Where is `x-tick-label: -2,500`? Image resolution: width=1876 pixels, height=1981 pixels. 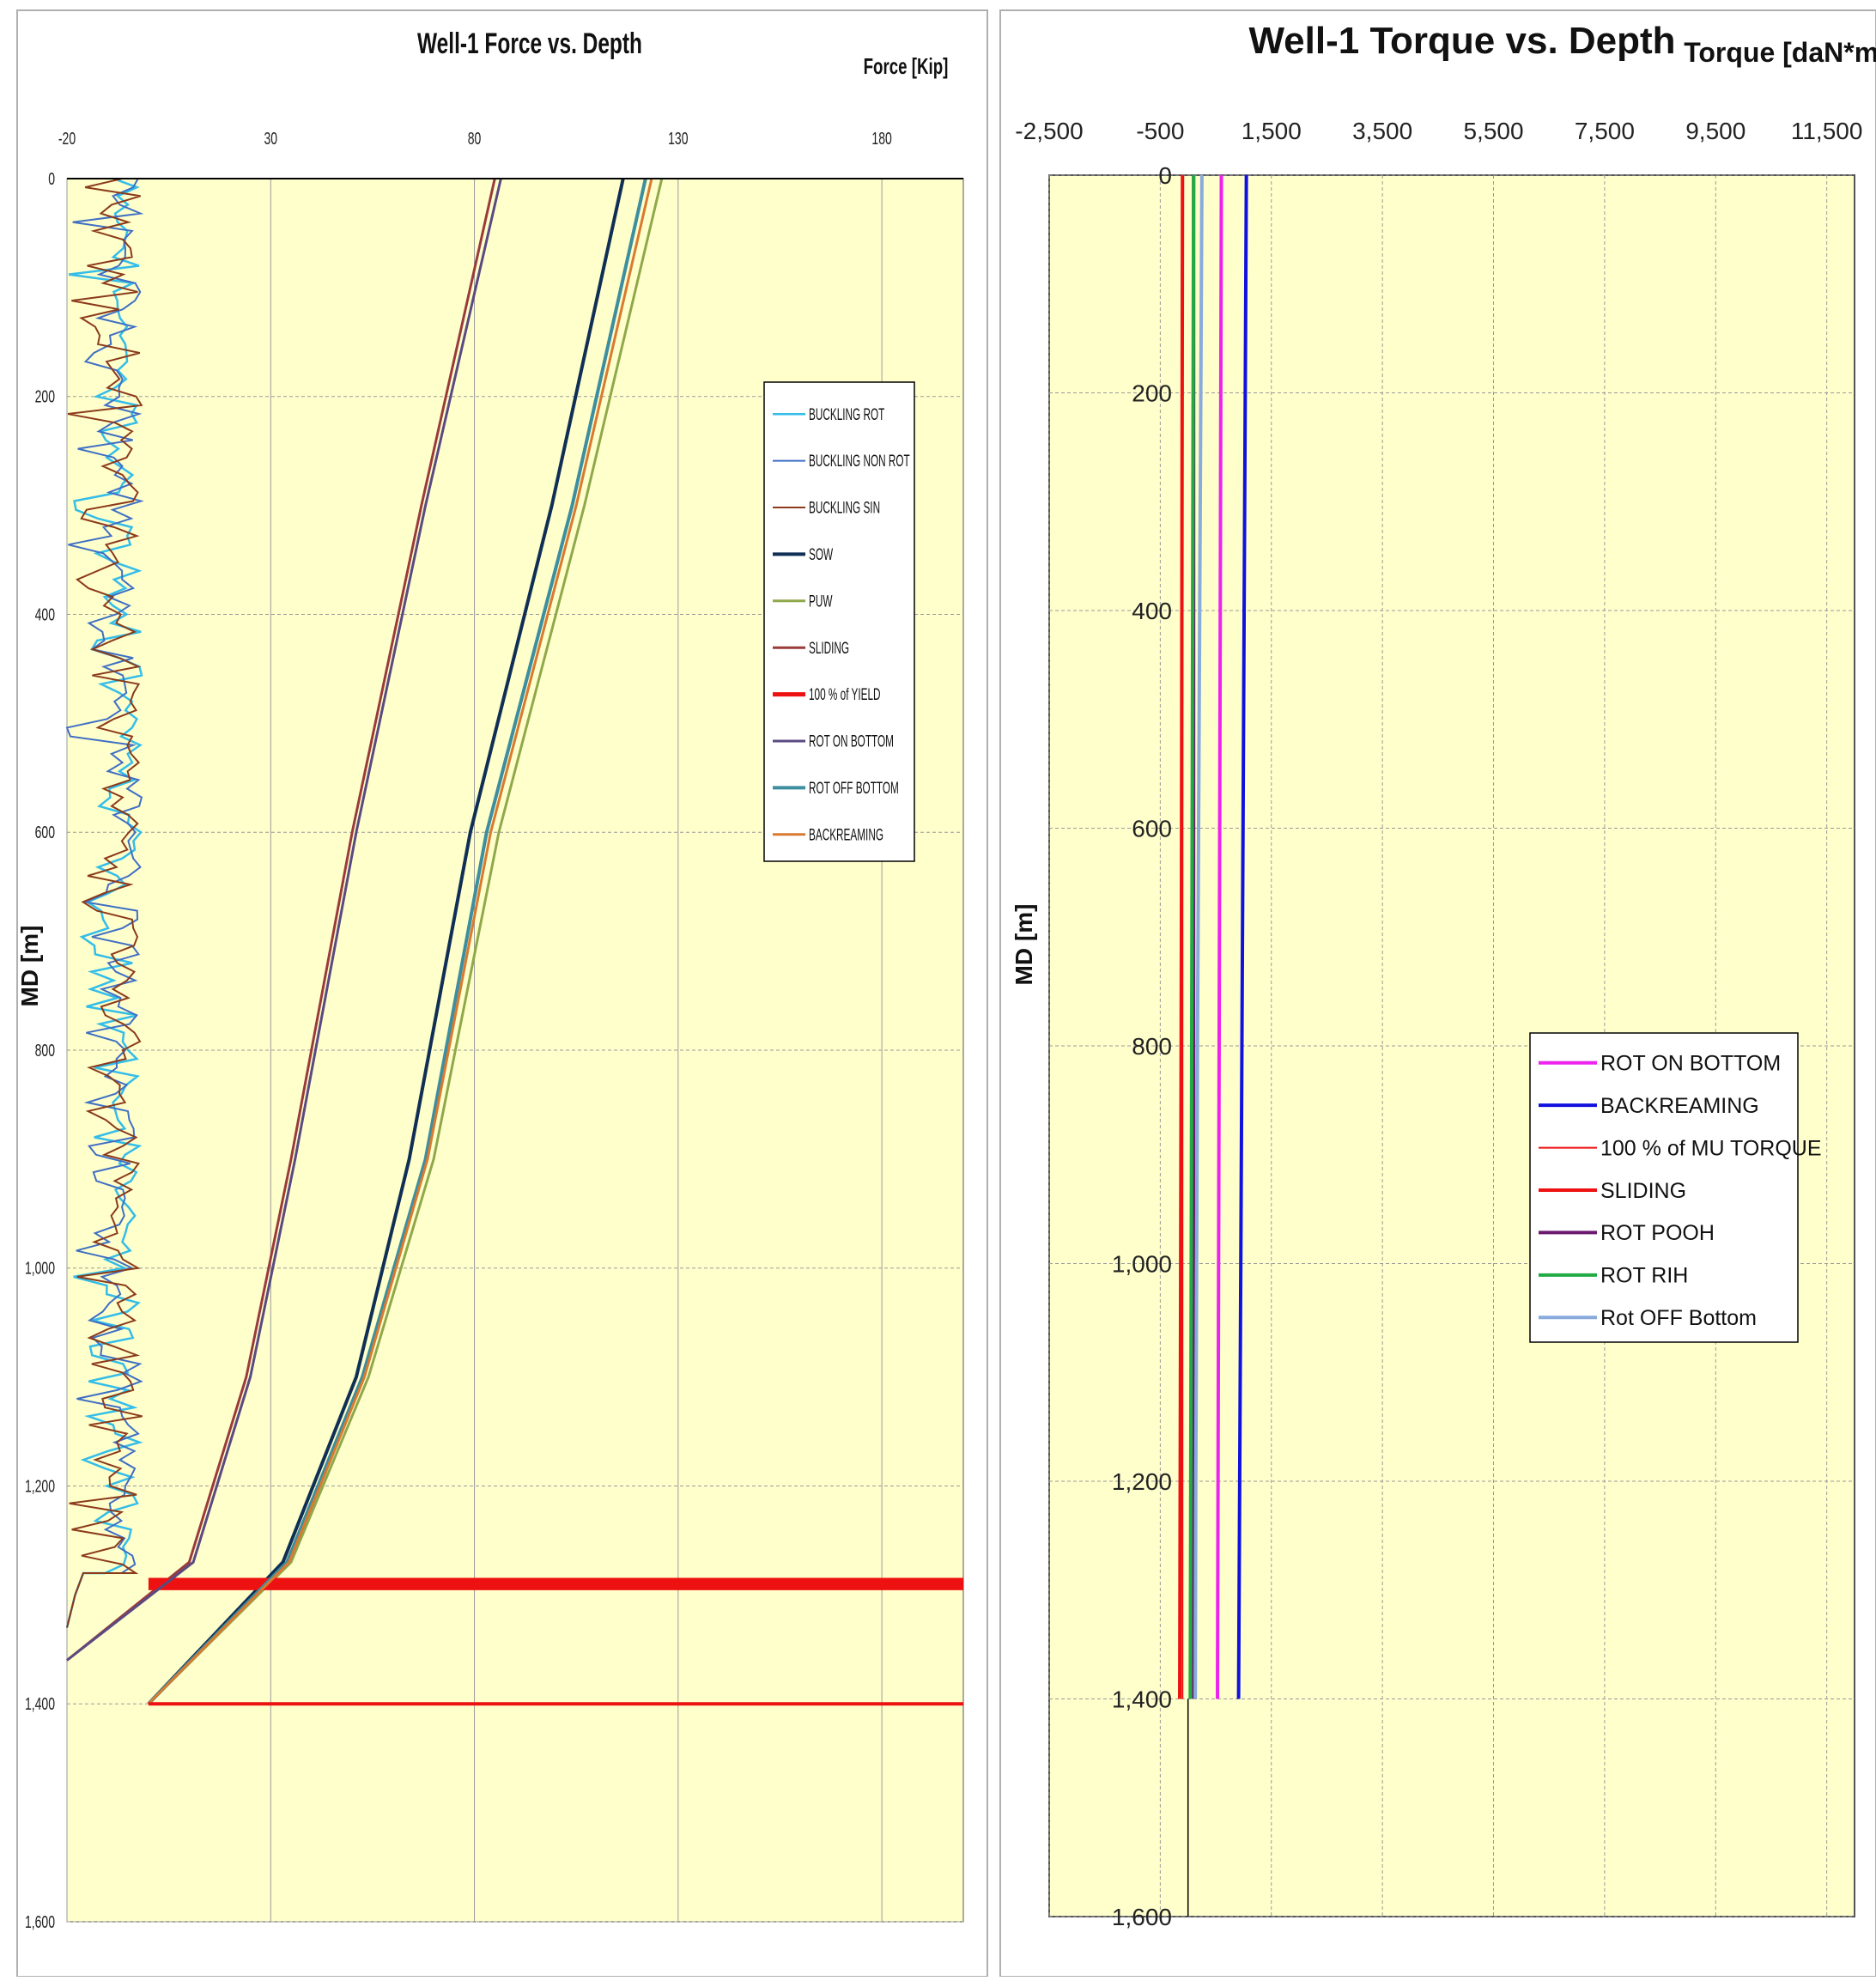
x-tick-label: -2,500 is located at coordinates (1049, 131).